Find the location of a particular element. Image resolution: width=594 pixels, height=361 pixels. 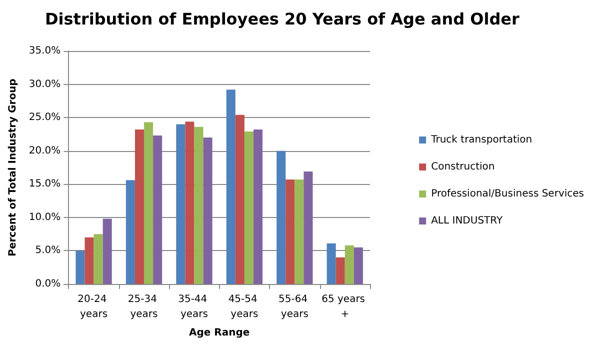

y-tick-label: 10.0% is located at coordinates (44, 217).